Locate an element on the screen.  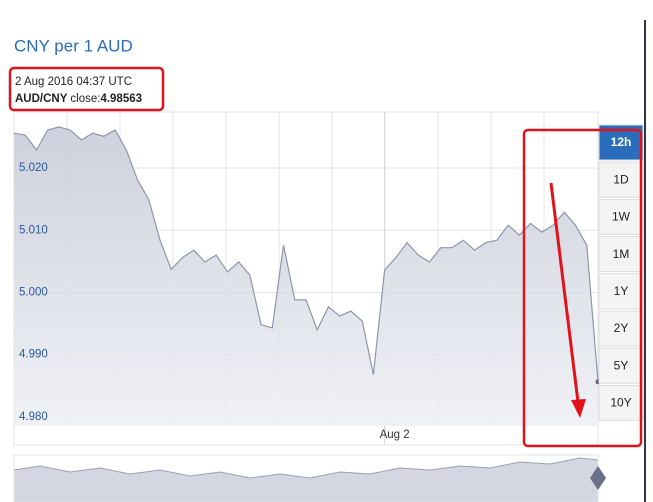
timestamp: 2 Aug 2016 04:37 UTC is located at coordinates (73, 82).